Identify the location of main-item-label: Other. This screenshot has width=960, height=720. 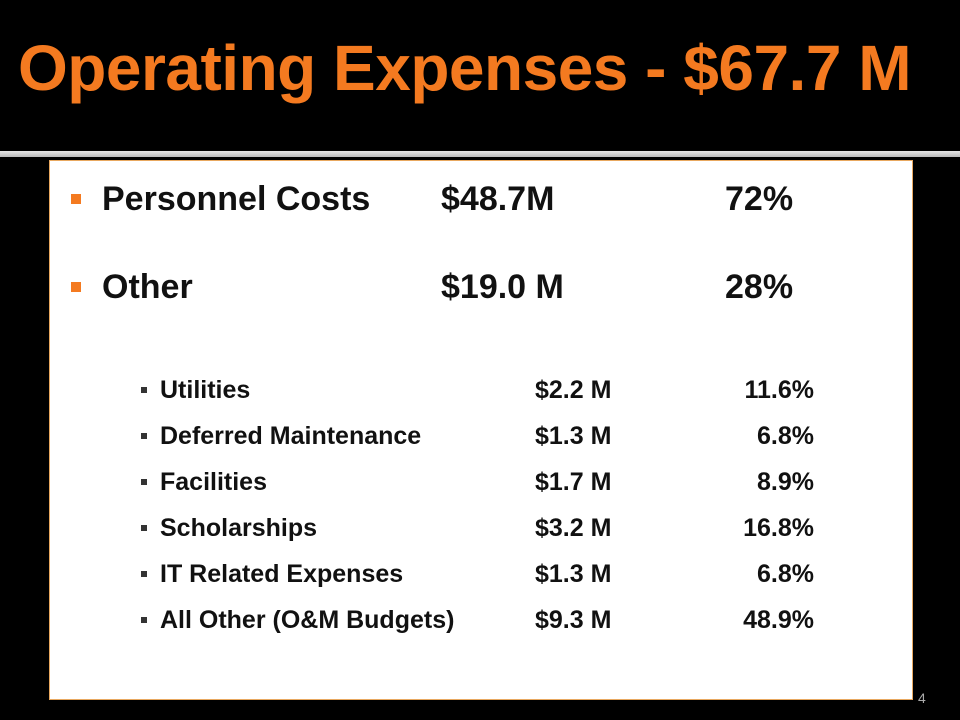
(147, 287).